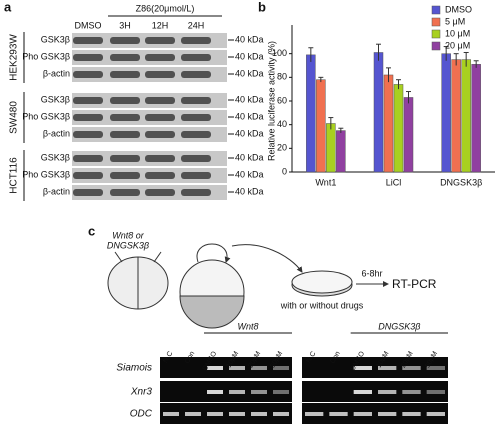  I want to click on panel-label: b, so click(262, 7).